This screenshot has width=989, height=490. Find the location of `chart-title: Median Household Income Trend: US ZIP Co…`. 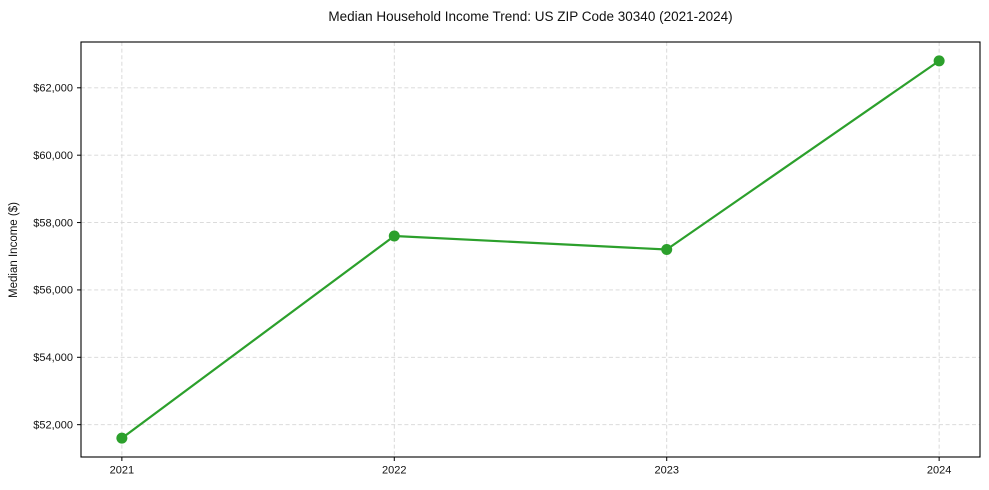

chart-title: Median Household Income Trend: US ZIP Co… is located at coordinates (530, 16).